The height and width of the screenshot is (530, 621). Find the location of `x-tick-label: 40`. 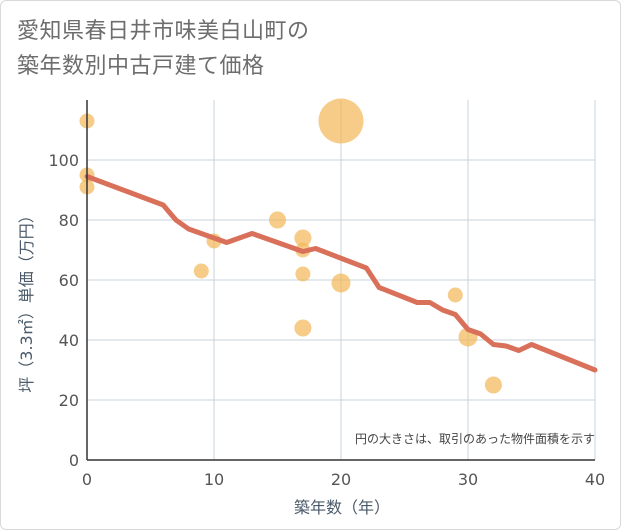

x-tick-label: 40 is located at coordinates (595, 479).